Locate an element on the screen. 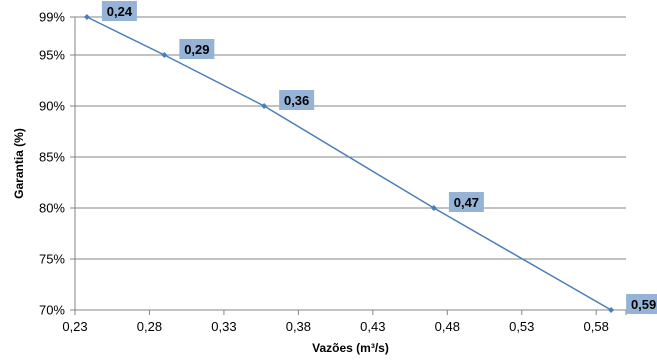 This screenshot has width=657, height=362. y-tick-label: 85% is located at coordinates (52, 157).